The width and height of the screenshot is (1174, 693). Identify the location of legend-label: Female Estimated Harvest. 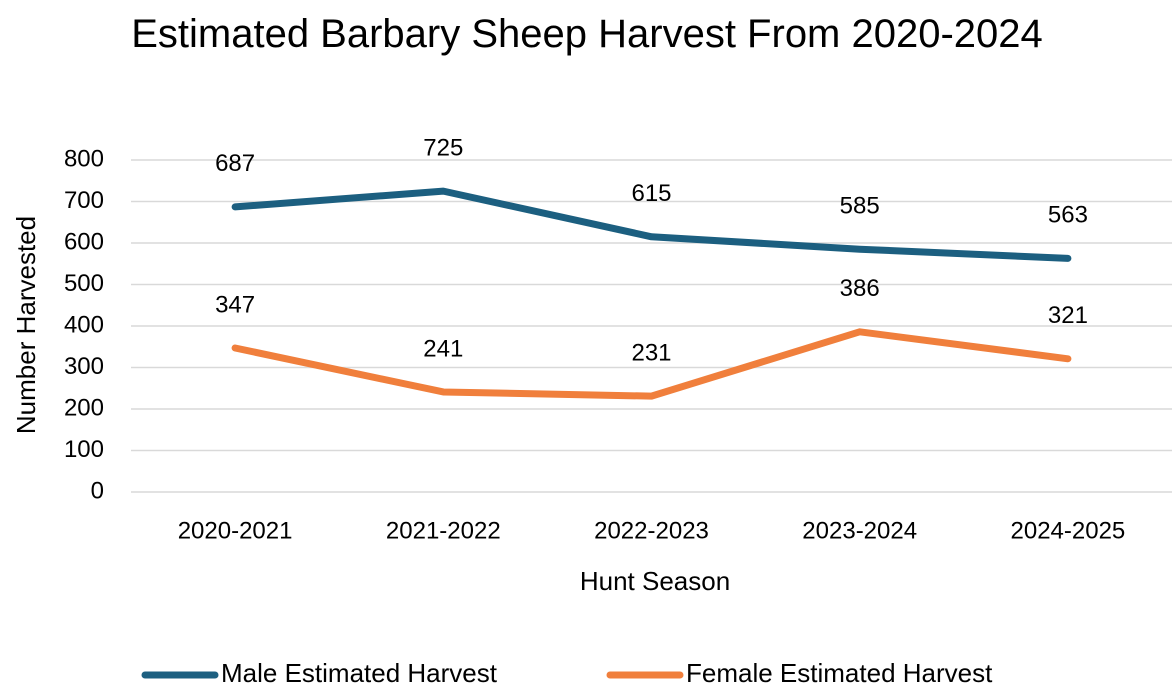
(839, 673).